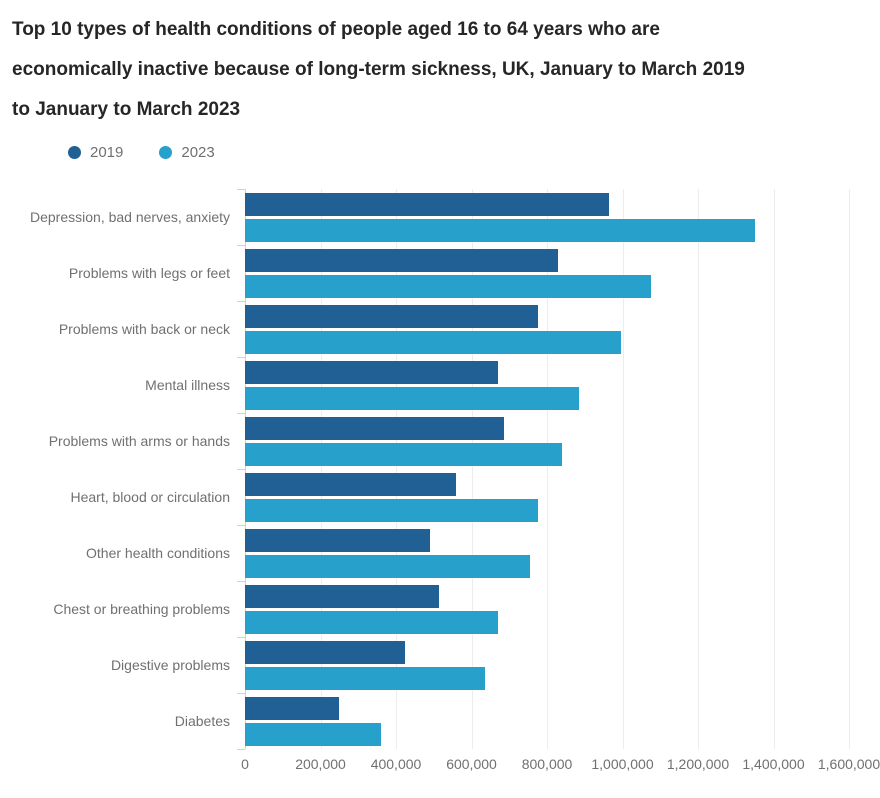 This screenshot has height=798, width=880. Describe the element at coordinates (471, 764) in the screenshot. I see `x-tick-label: 600,000` at that location.